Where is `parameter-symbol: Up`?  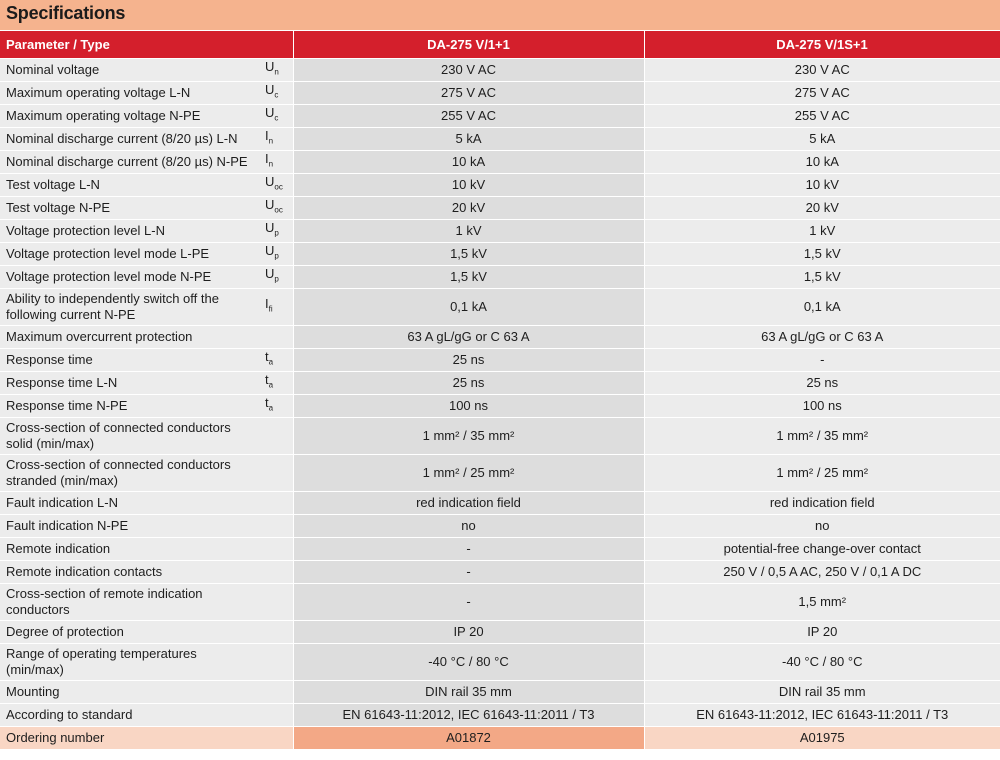
parameter-symbol: Up is located at coordinates (275, 231).